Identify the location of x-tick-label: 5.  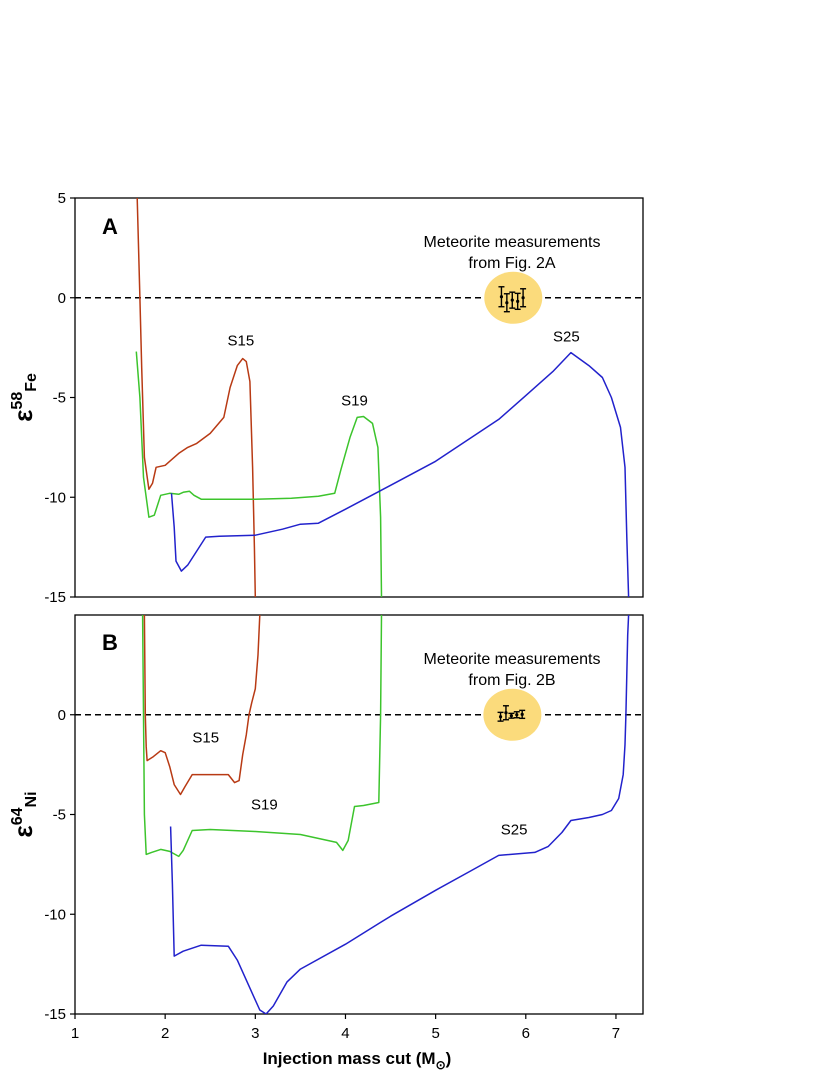
(435, 1033).